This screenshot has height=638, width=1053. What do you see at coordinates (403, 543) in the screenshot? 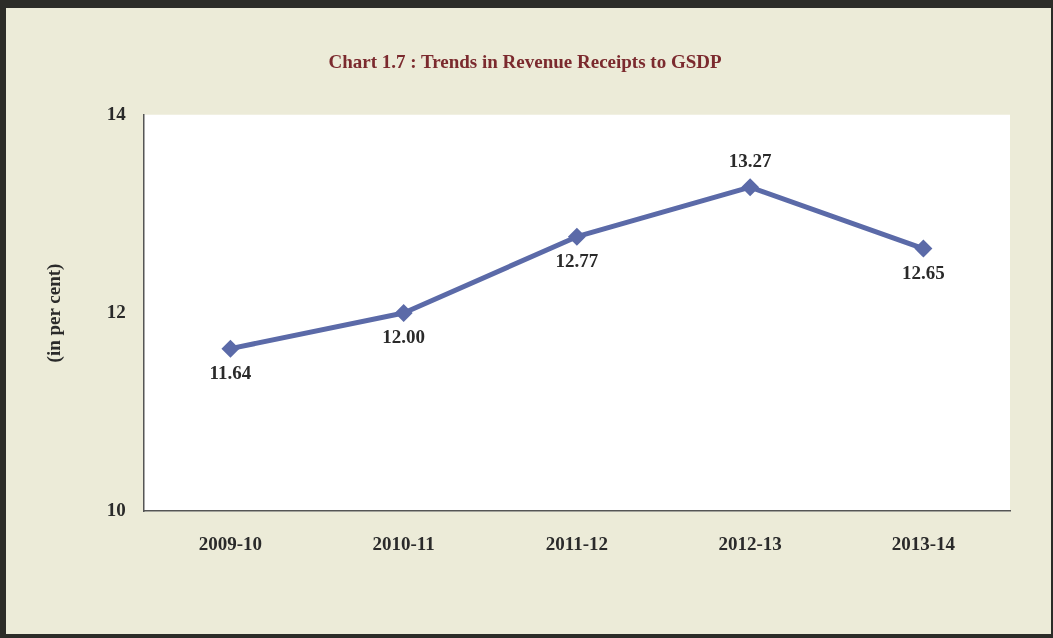
I see `x-tick-label: 2010-11` at bounding box center [403, 543].